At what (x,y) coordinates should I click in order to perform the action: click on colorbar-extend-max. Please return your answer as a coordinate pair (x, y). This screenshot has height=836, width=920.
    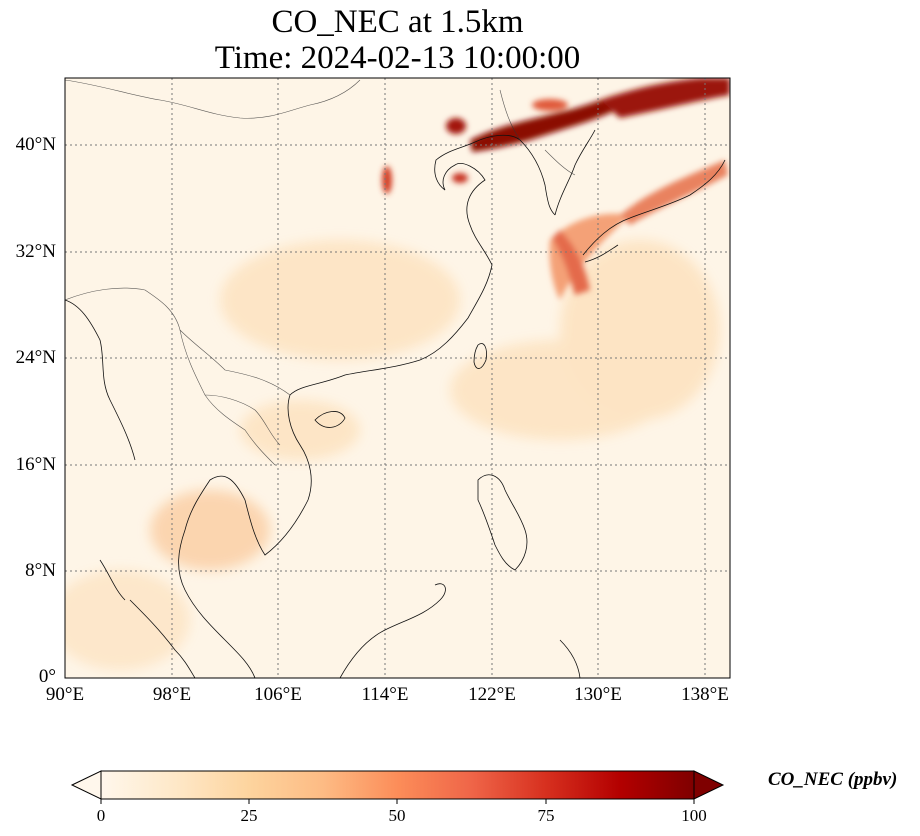
    Looking at the image, I should click on (709, 785).